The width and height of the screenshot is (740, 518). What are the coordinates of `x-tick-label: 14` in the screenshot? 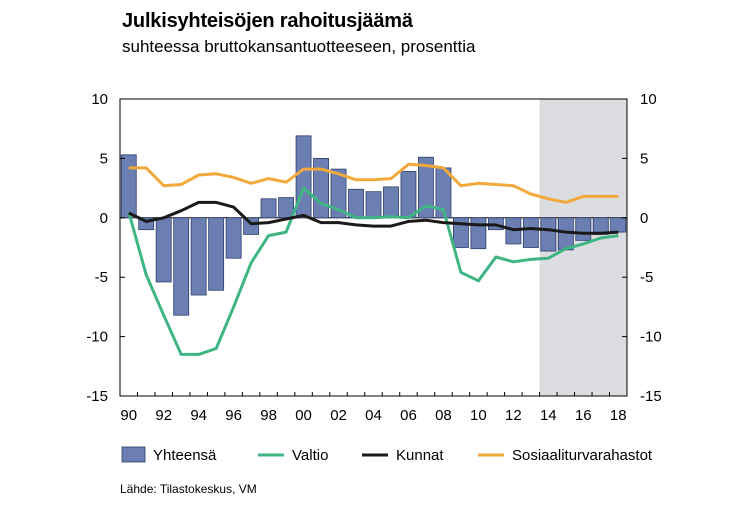 It's located at (548, 415).